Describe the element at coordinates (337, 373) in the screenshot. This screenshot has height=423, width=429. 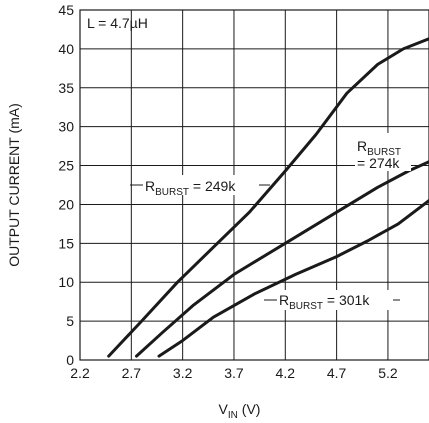
I see `x-tick-label: 4.7` at that location.